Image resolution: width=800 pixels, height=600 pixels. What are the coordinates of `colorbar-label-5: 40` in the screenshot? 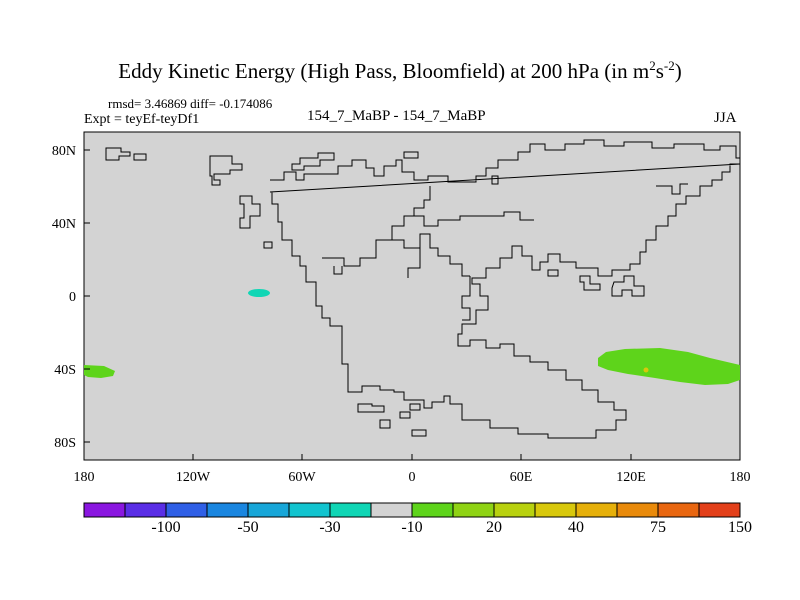 It's located at (576, 527).